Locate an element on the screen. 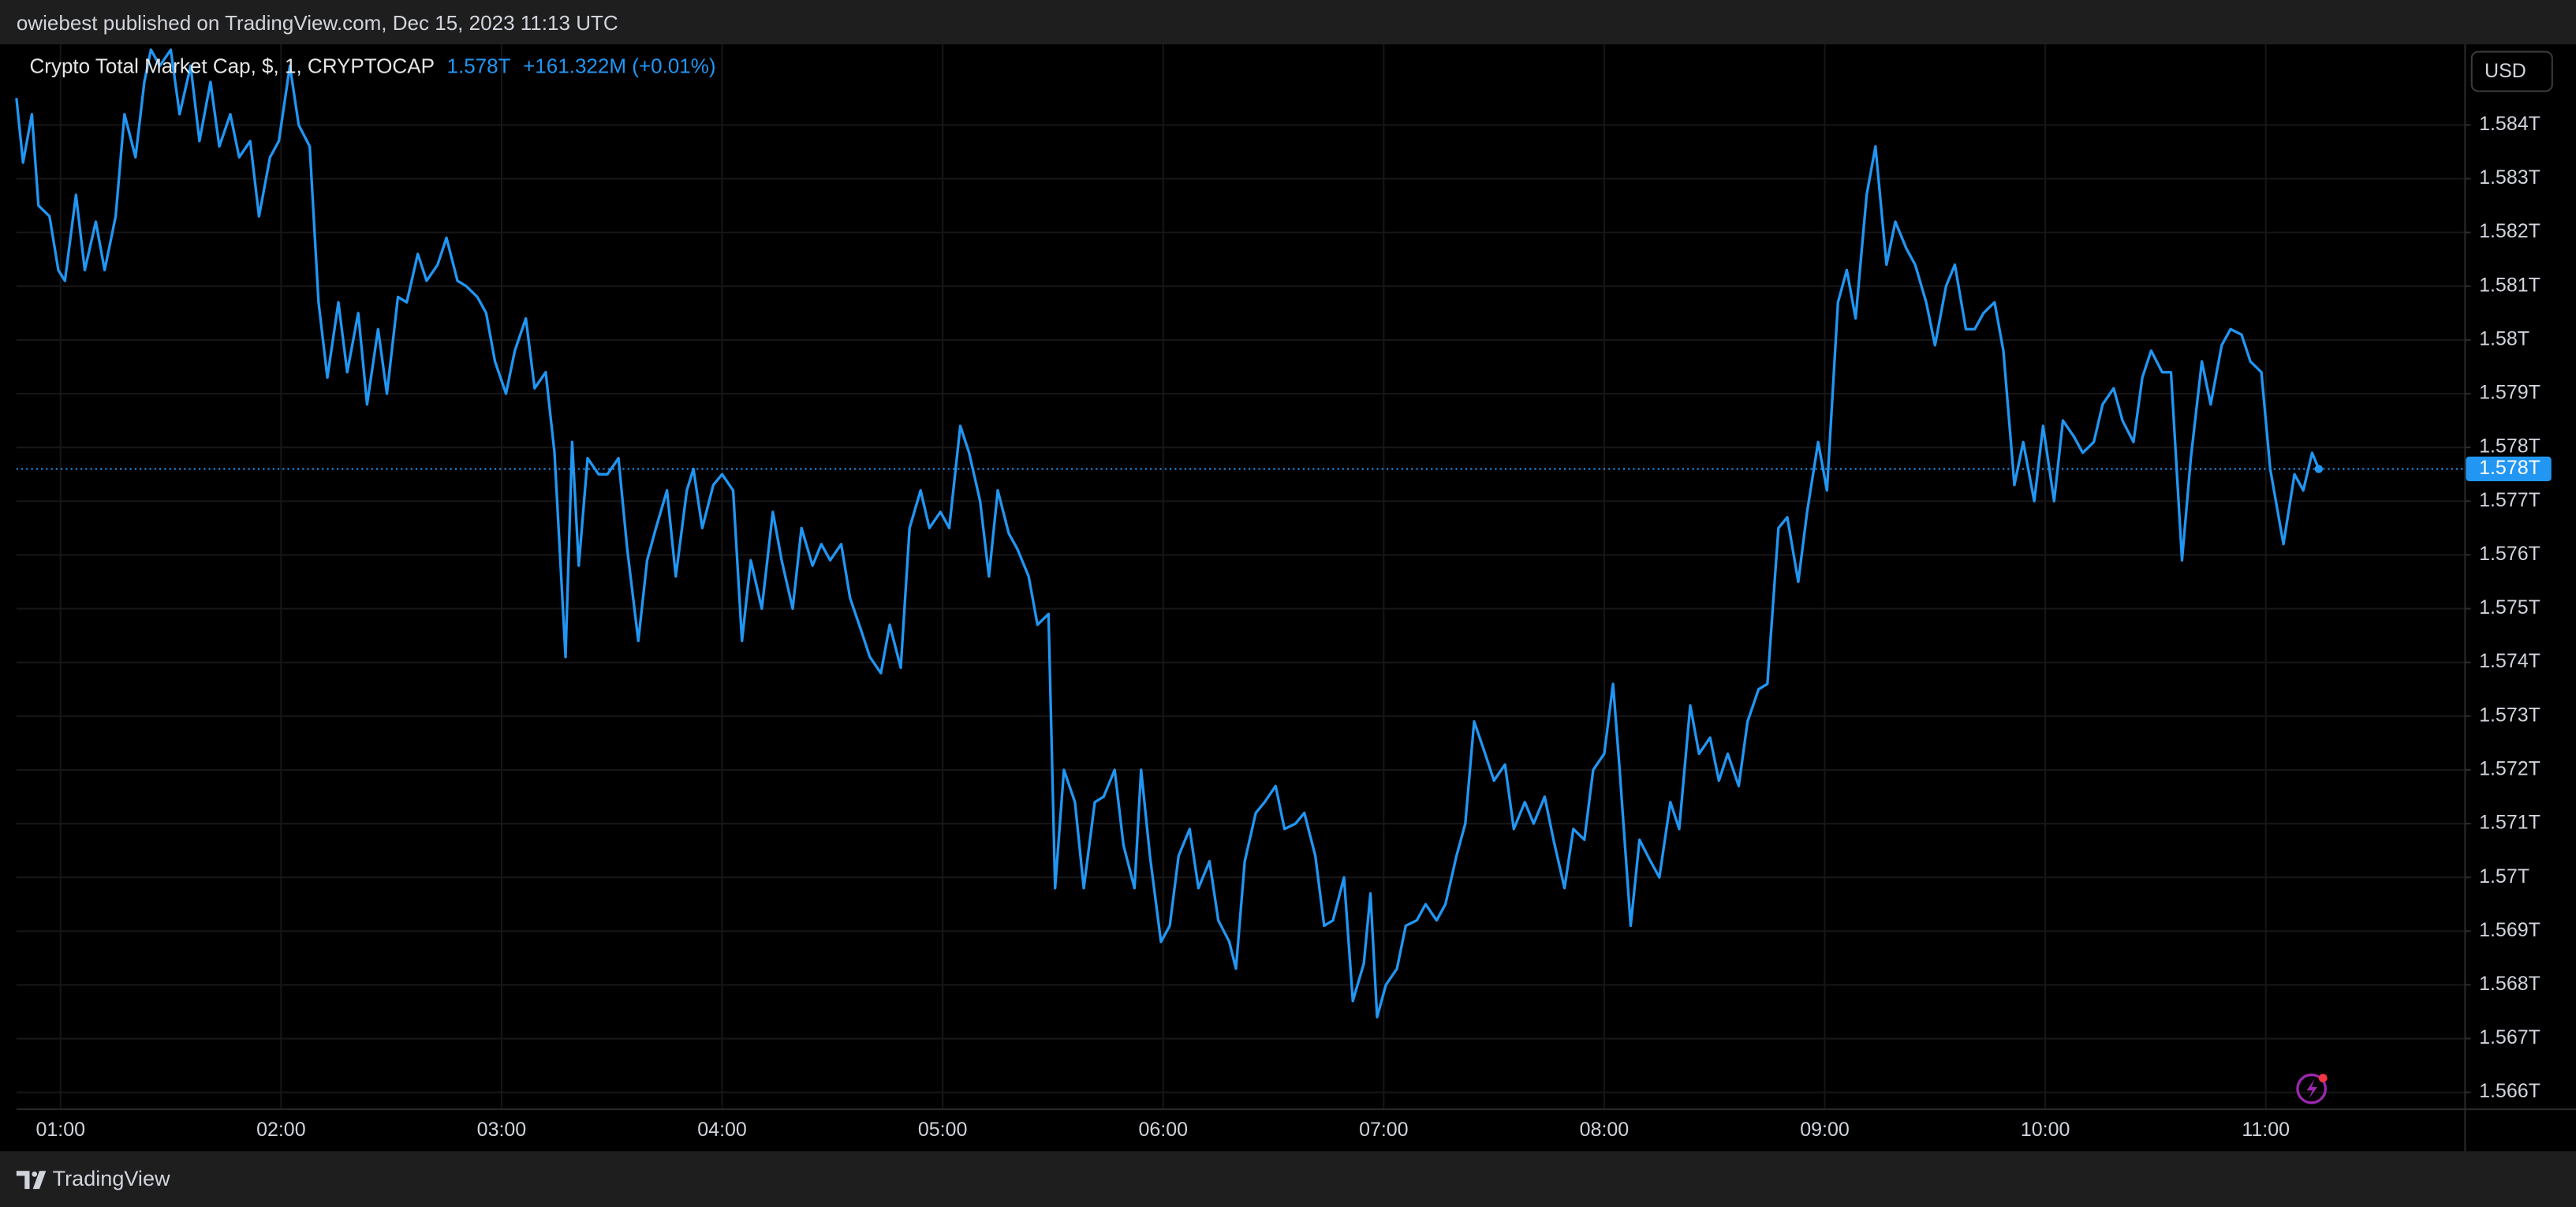  currency-button is located at coordinates (2511, 71).